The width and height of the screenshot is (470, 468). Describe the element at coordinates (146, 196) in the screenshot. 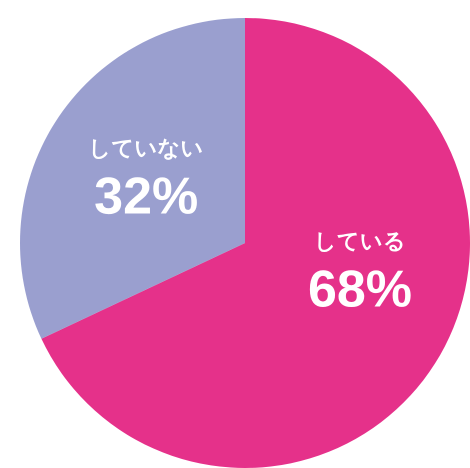

I see `data-label: 32%` at that location.